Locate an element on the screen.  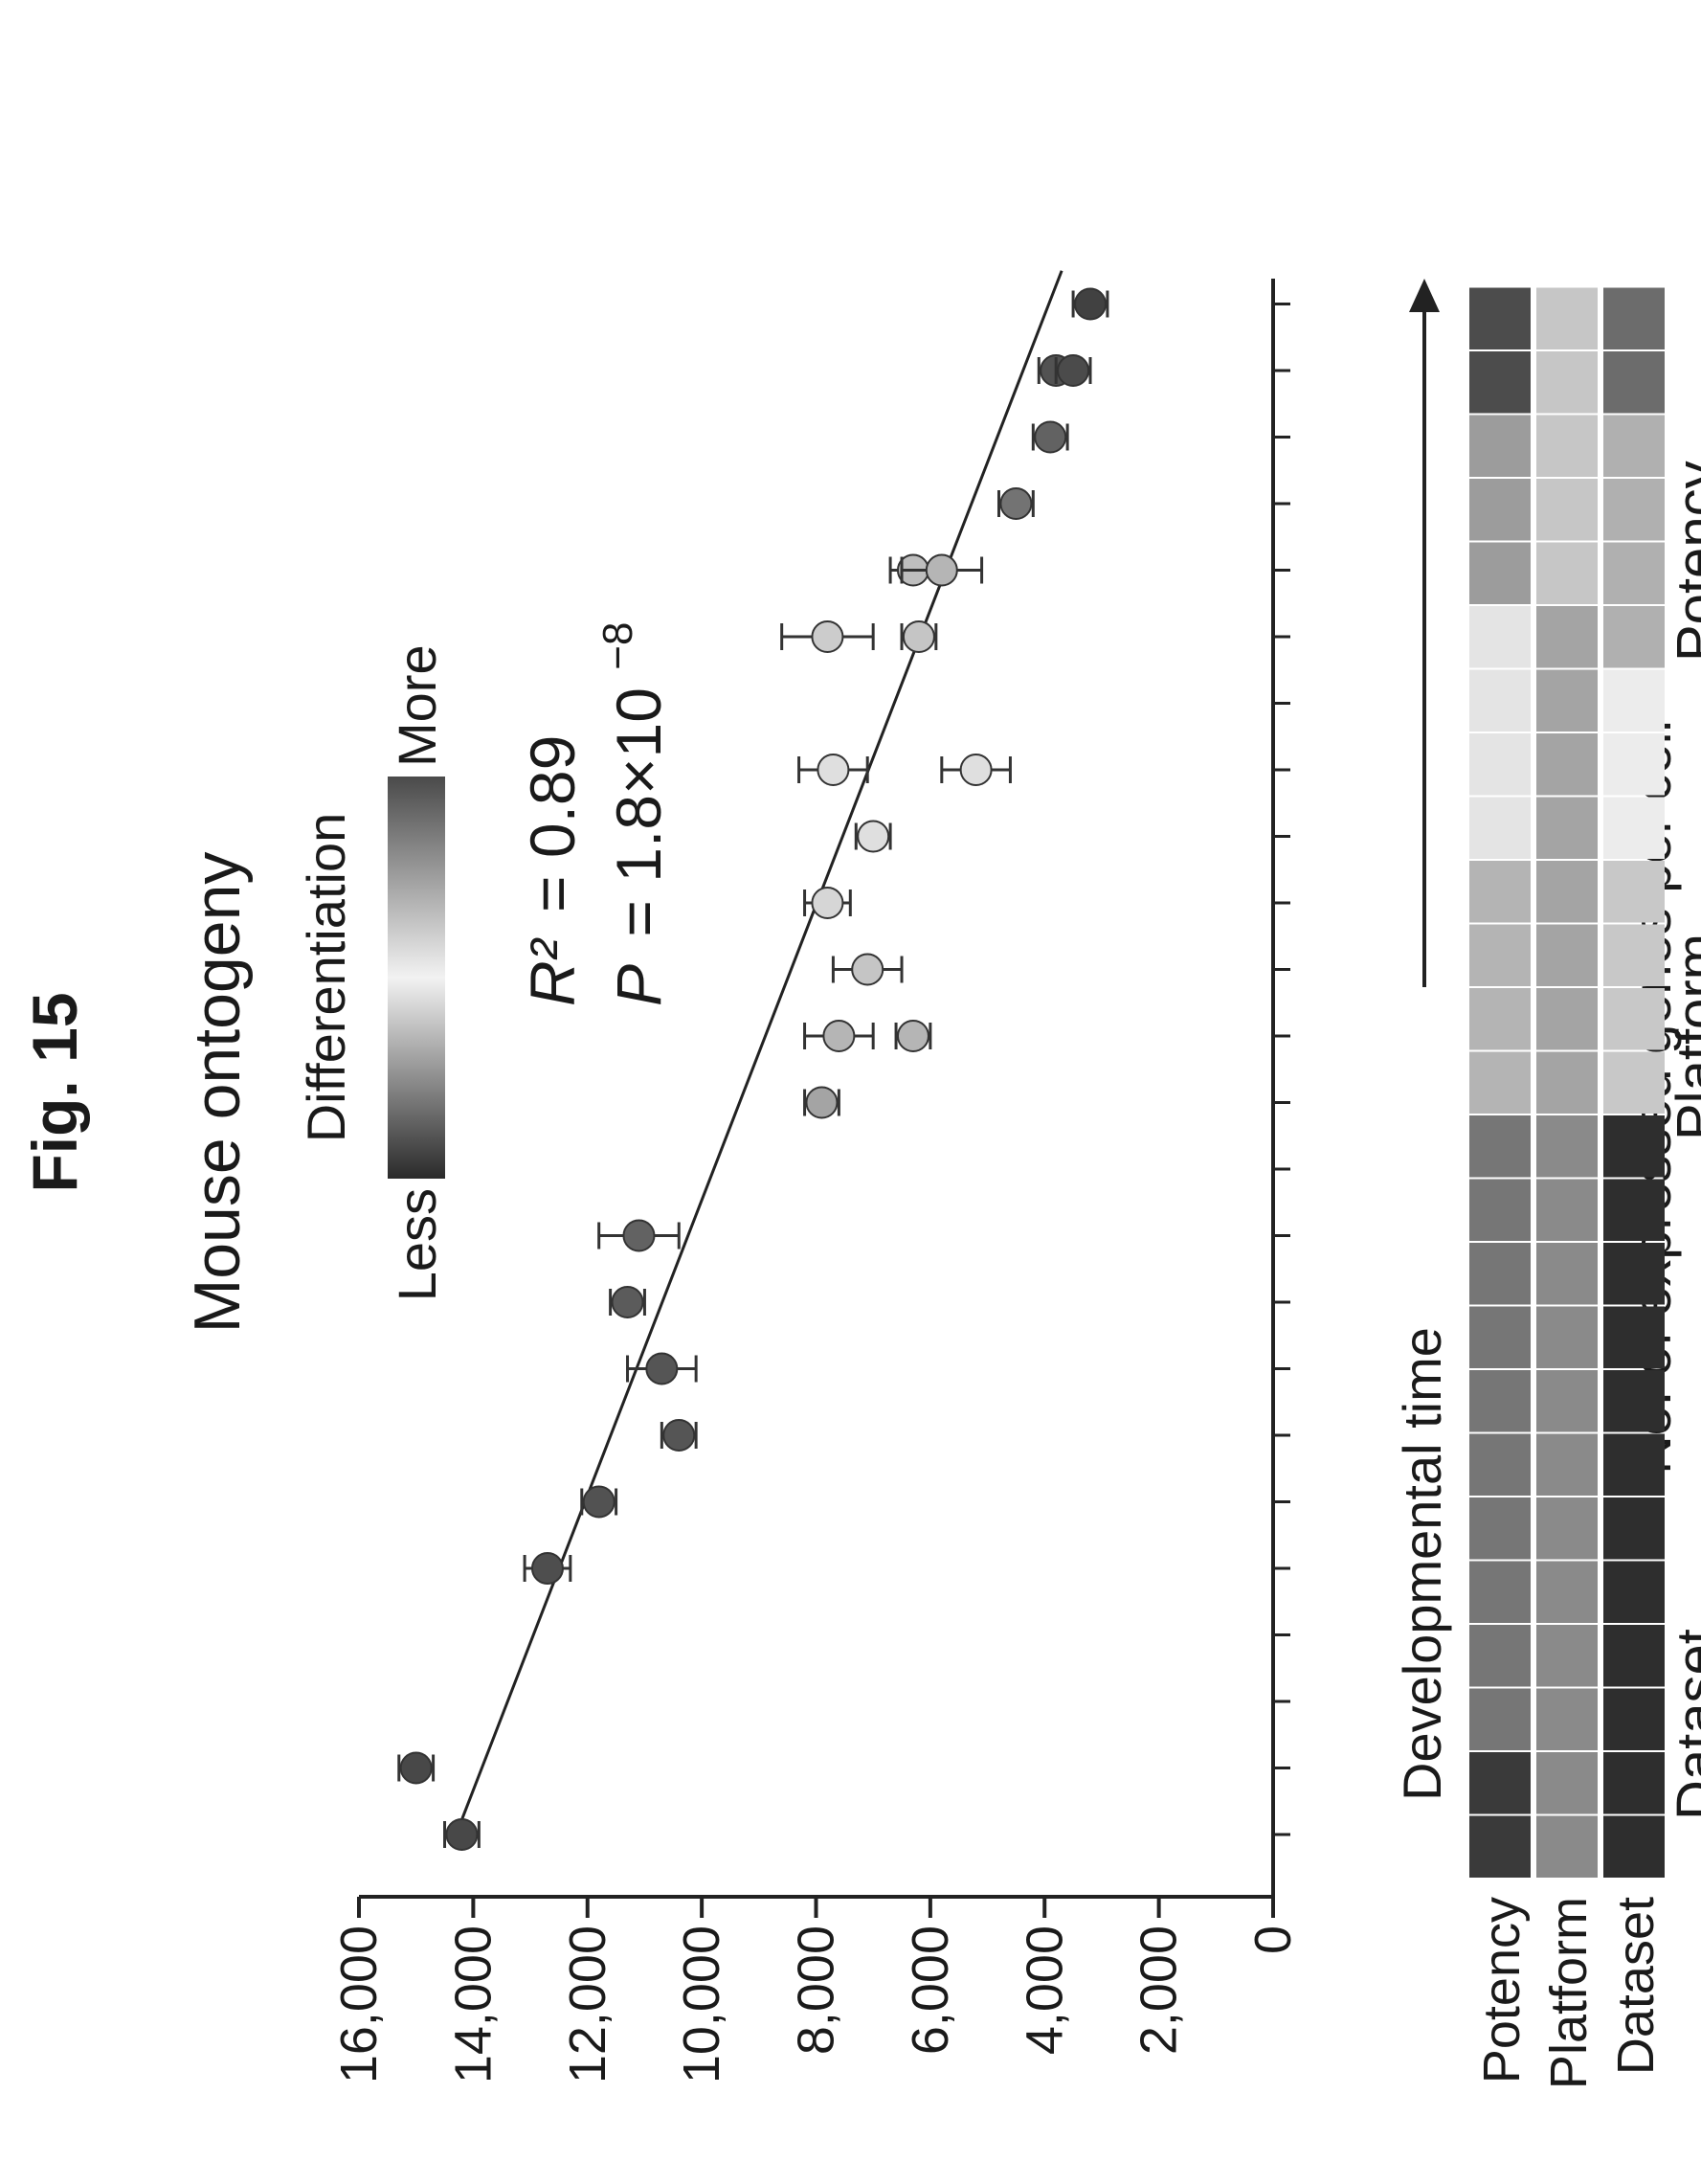
r-squared-value: = 0.89 is located at coordinates (552, 823).